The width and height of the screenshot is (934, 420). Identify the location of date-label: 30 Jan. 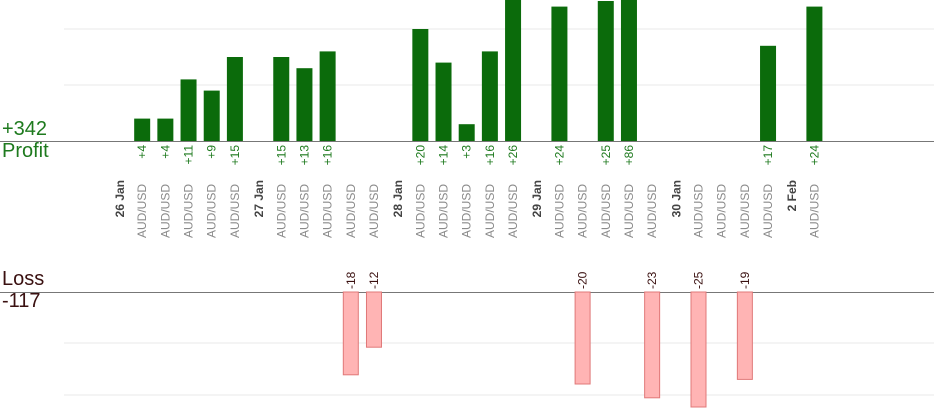
(676, 198).